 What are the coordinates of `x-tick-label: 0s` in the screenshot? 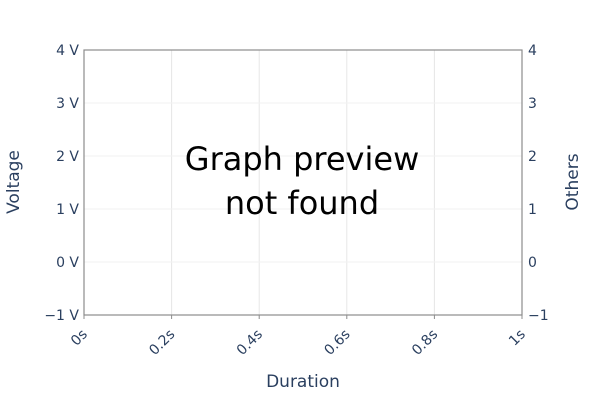 It's located at (79, 338).